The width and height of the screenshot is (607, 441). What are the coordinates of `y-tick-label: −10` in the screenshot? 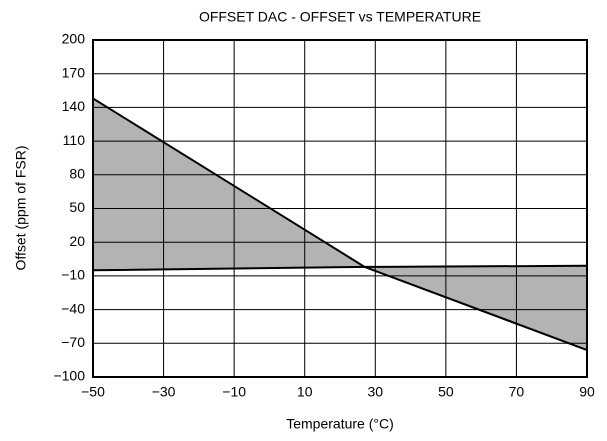 It's located at (73, 275).